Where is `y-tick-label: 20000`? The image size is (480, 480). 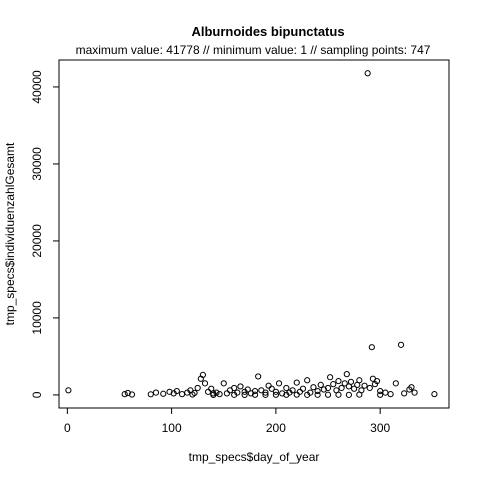
y-tick-label: 20000 is located at coordinates (37, 241).